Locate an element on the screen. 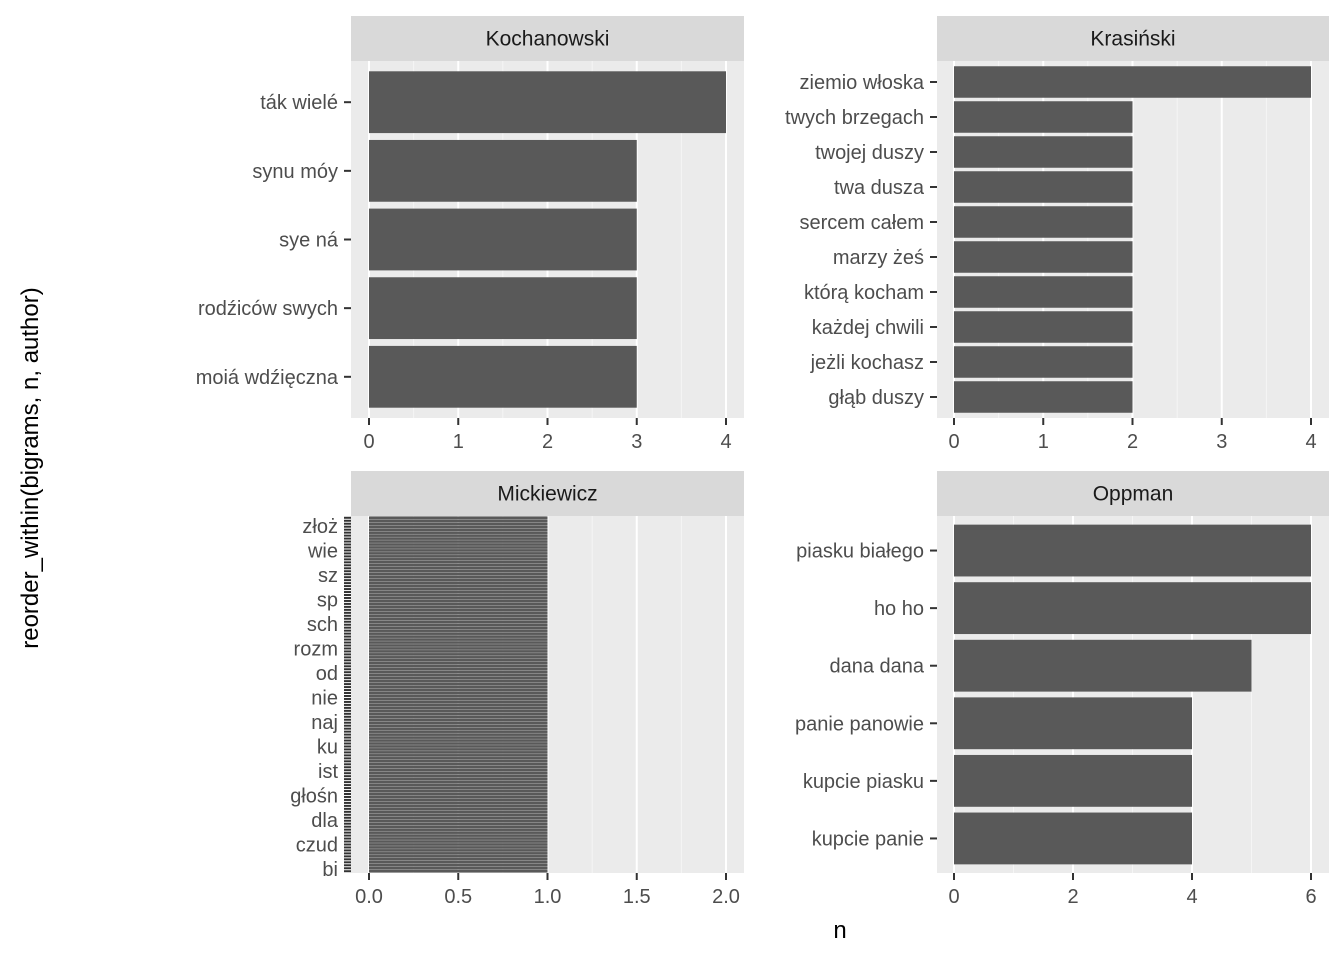 This screenshot has height=960, width=1344. y-tick-label: którą kocham is located at coordinates (864, 293).